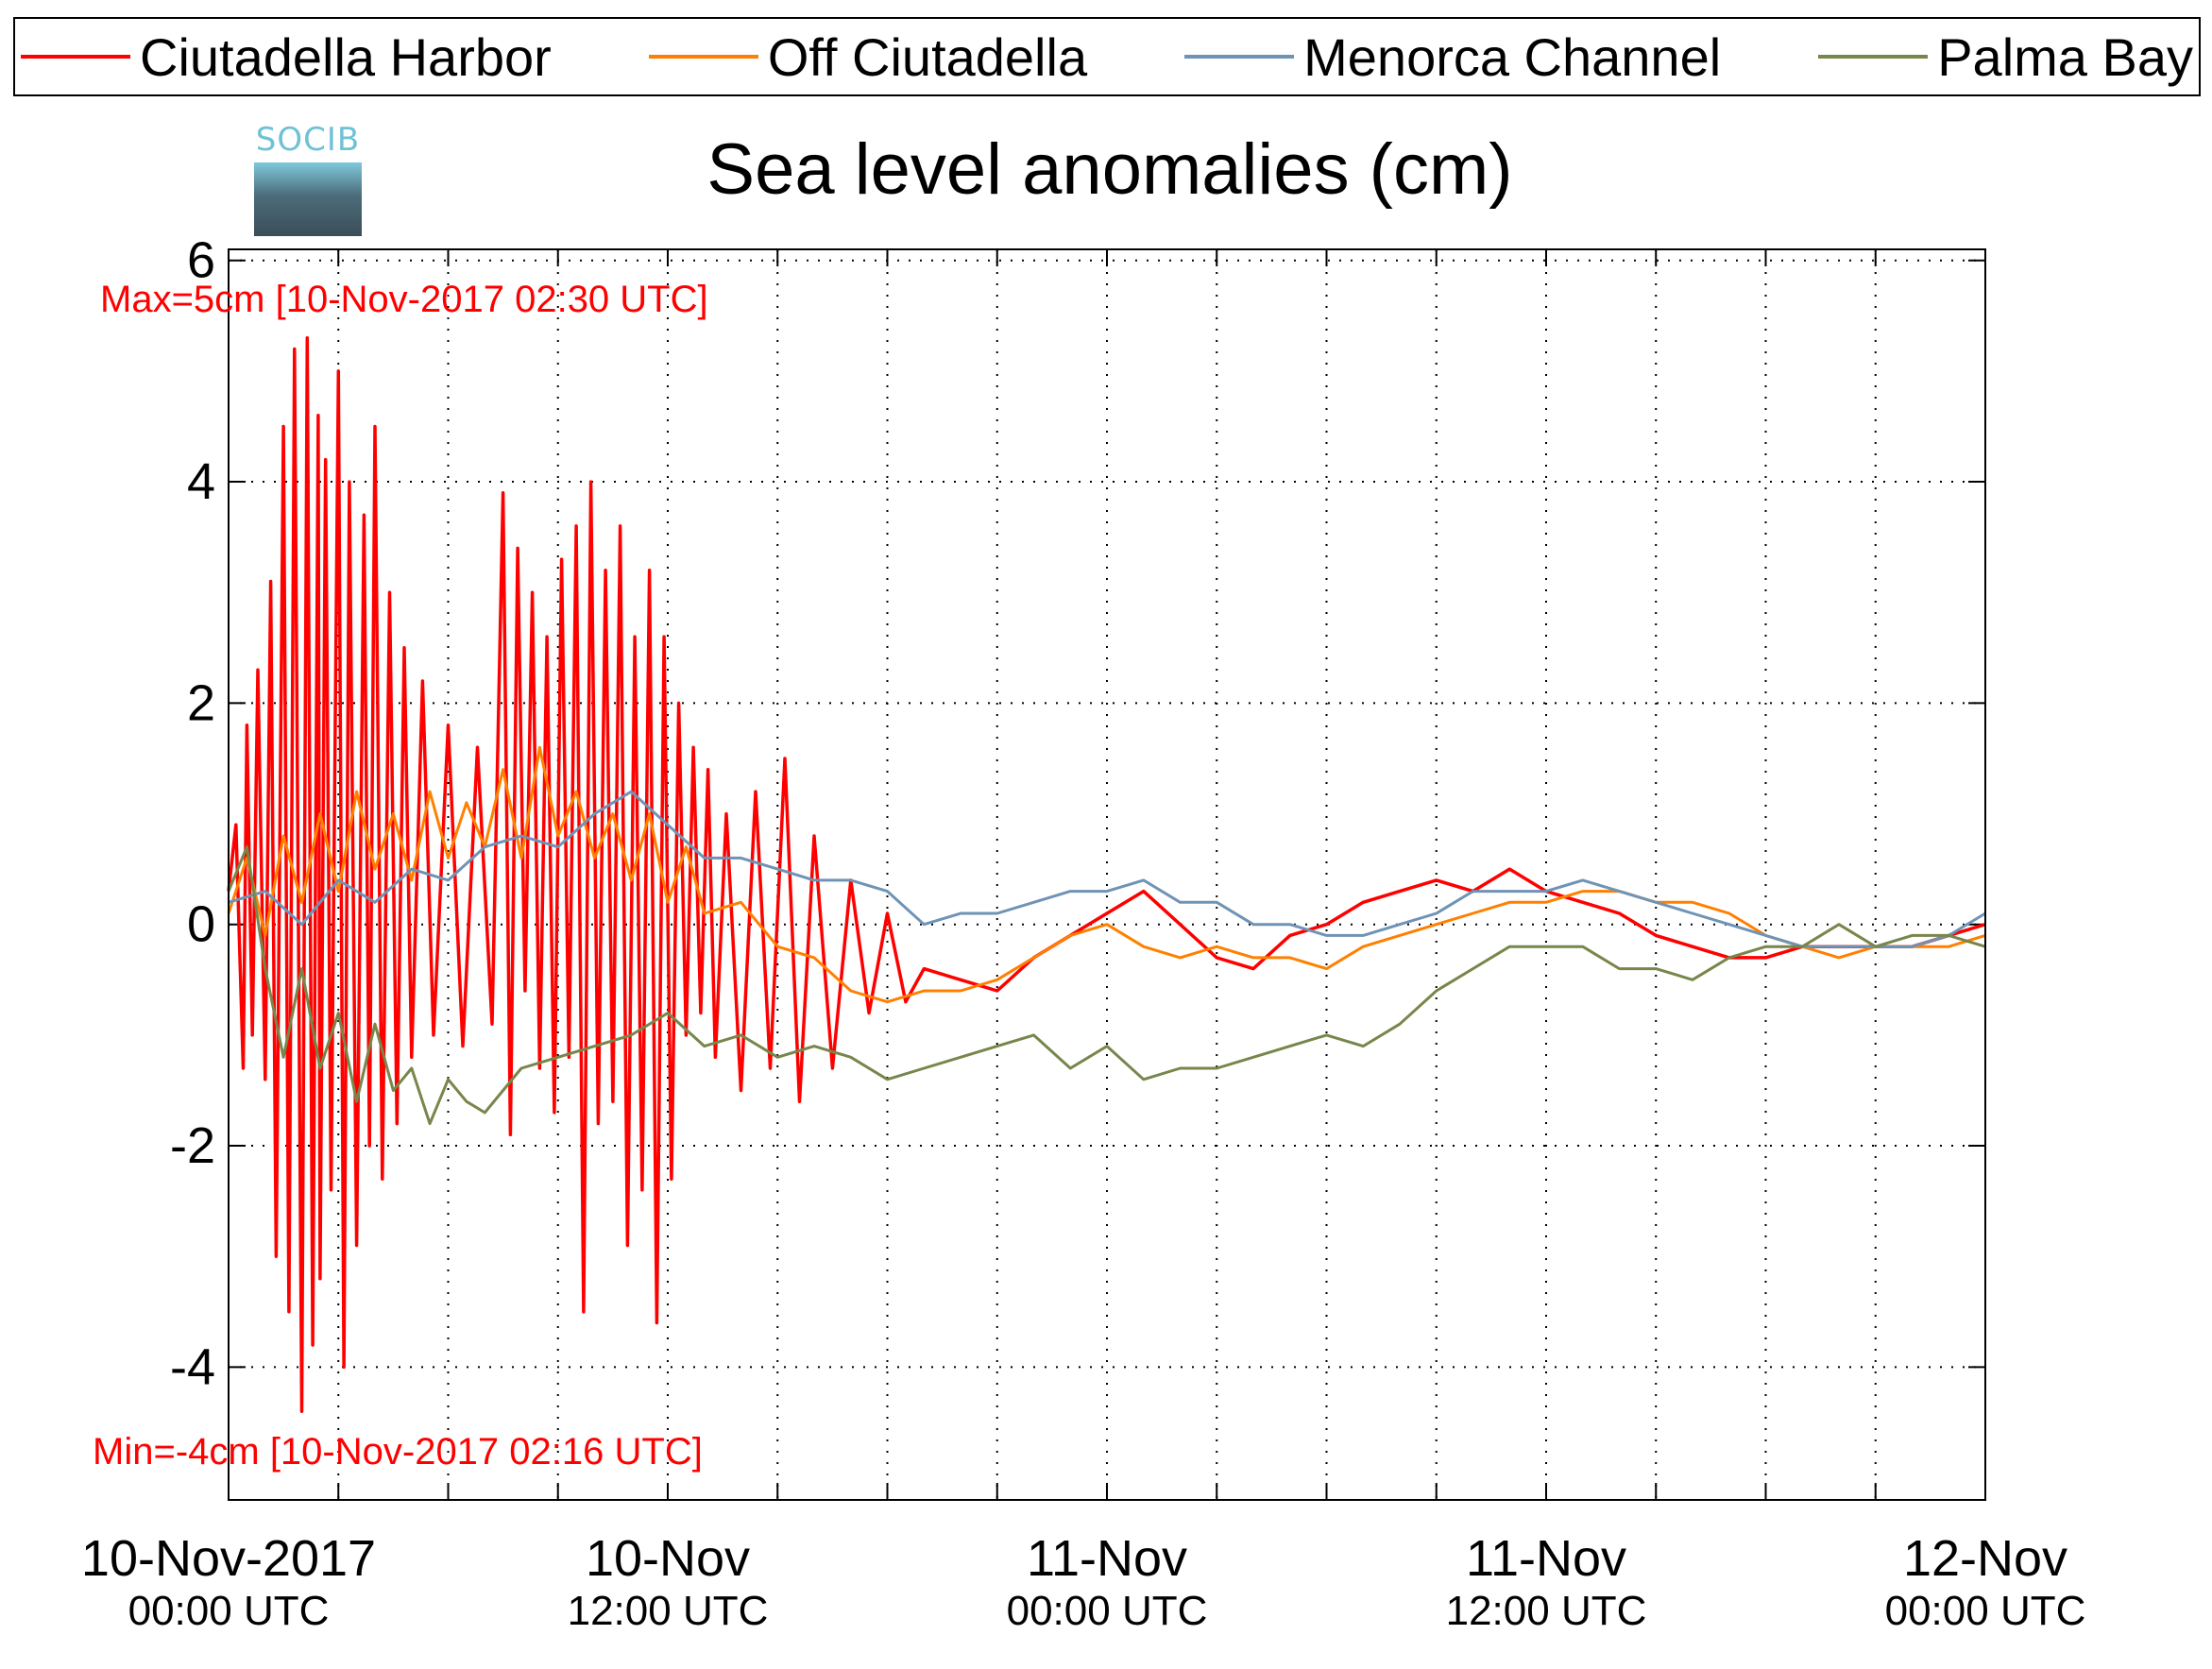  I want to click on legend-swatch-palma-bay, so click(1873, 57).